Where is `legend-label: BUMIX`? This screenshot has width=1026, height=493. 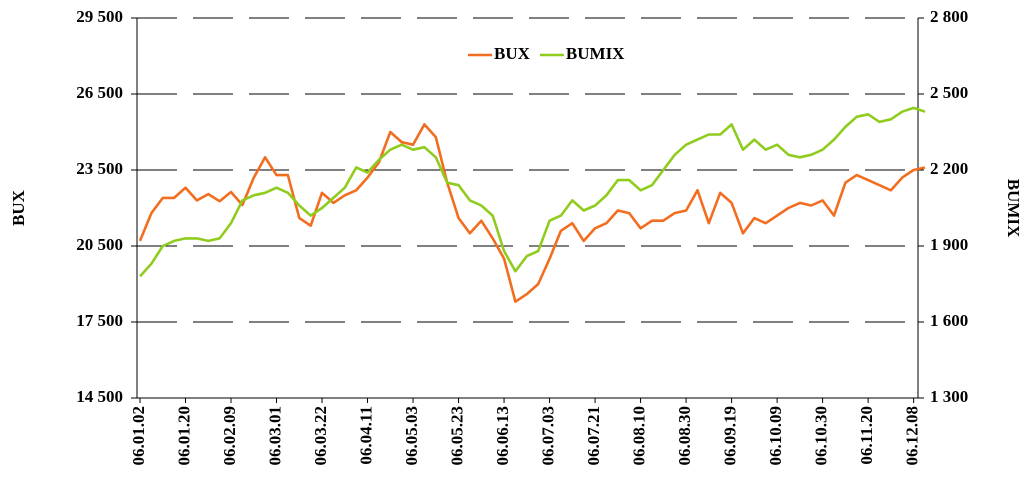 legend-label: BUMIX is located at coordinates (595, 53).